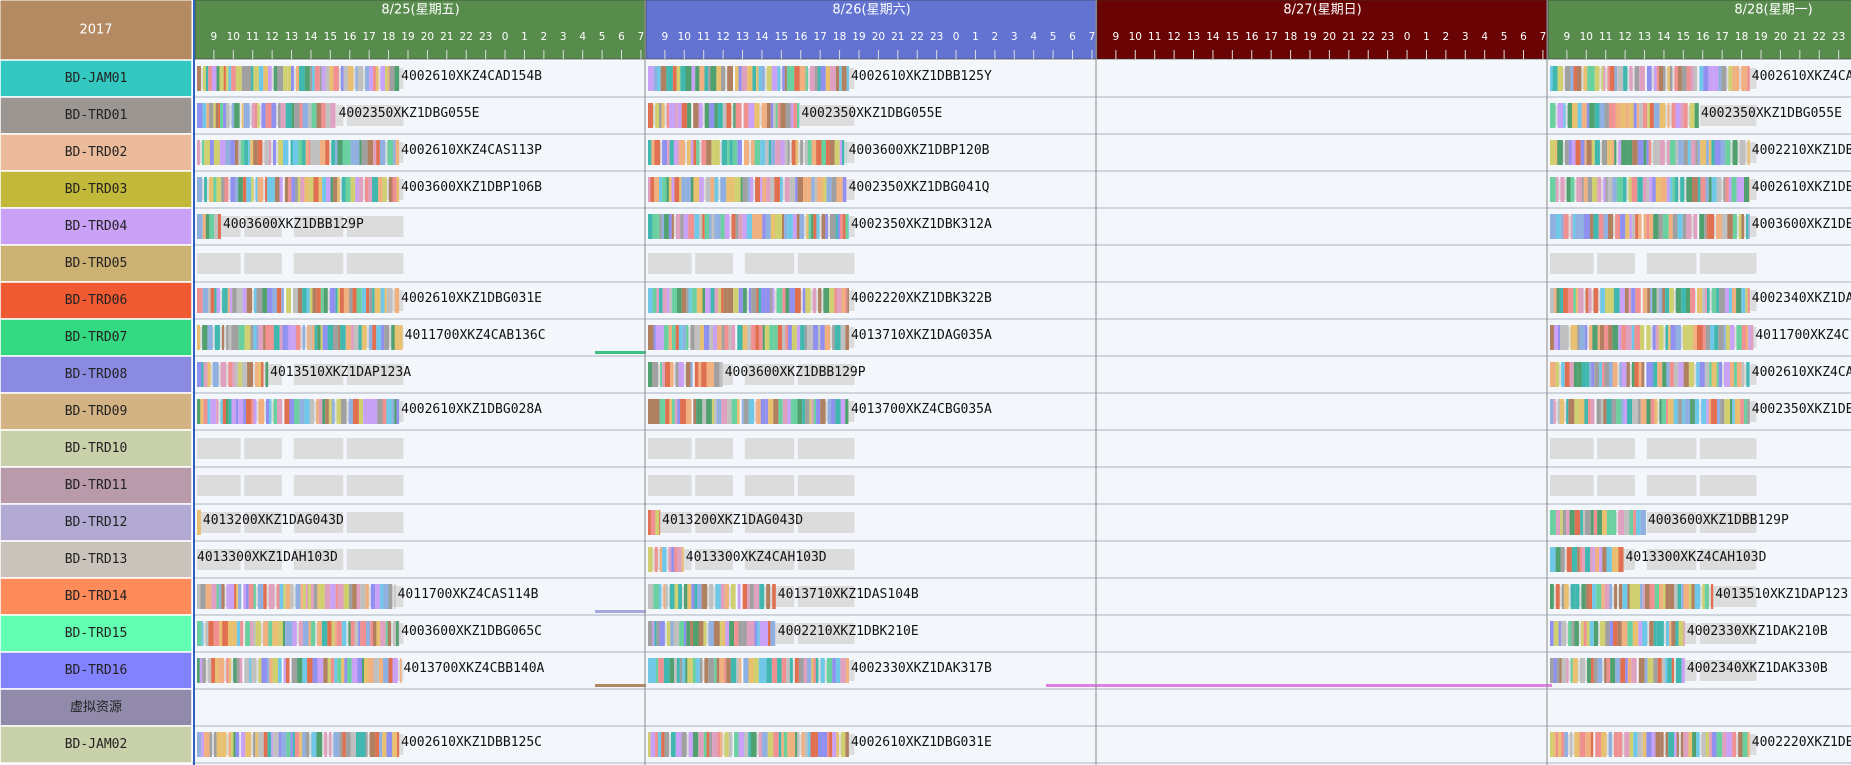 The width and height of the screenshot is (1851, 765). Describe the element at coordinates (96, 226) in the screenshot. I see `resource-cell` at that location.